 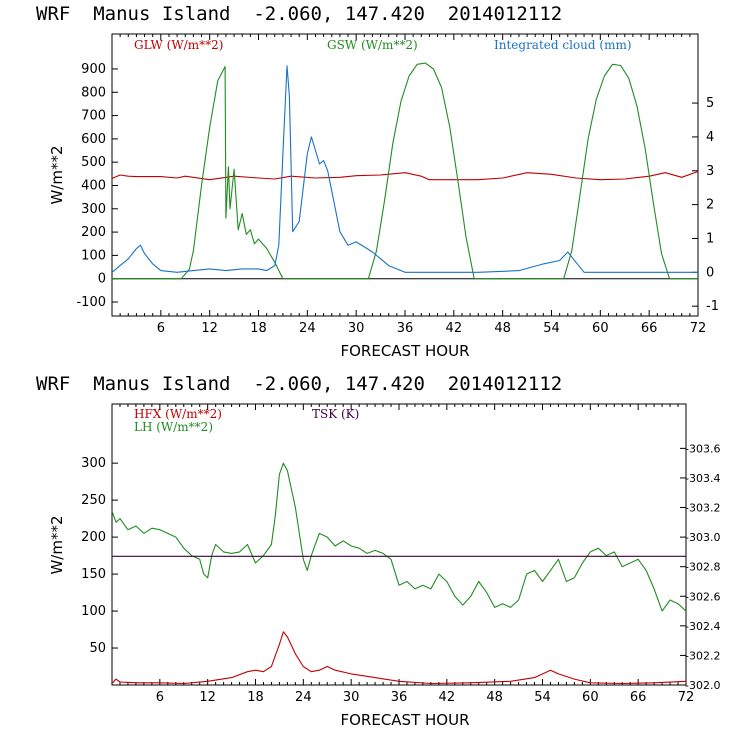 What do you see at coordinates (404, 720) in the screenshot?
I see `bottom-x-axis-label: FORECAST HOUR` at bounding box center [404, 720].